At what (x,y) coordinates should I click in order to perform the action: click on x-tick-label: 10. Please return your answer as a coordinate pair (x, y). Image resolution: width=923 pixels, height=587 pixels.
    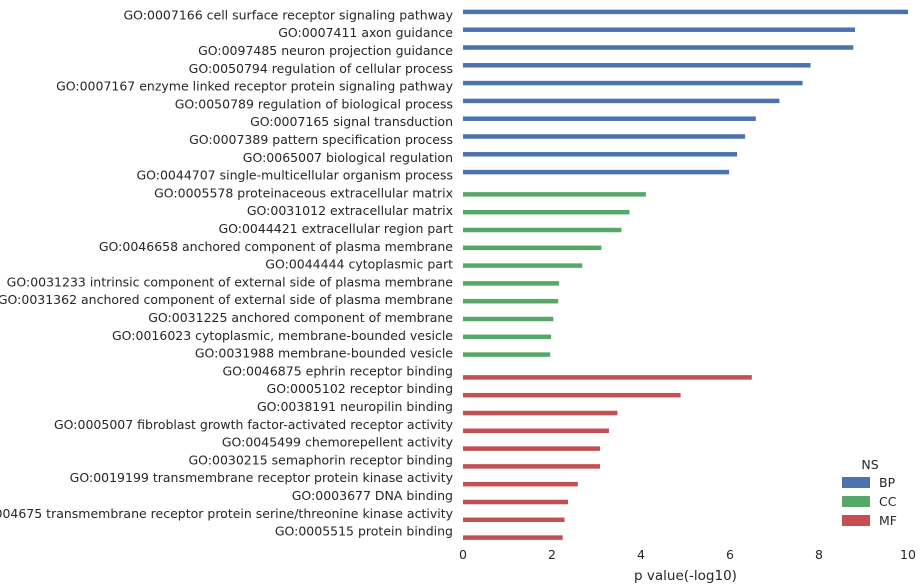
    Looking at the image, I should click on (908, 554).